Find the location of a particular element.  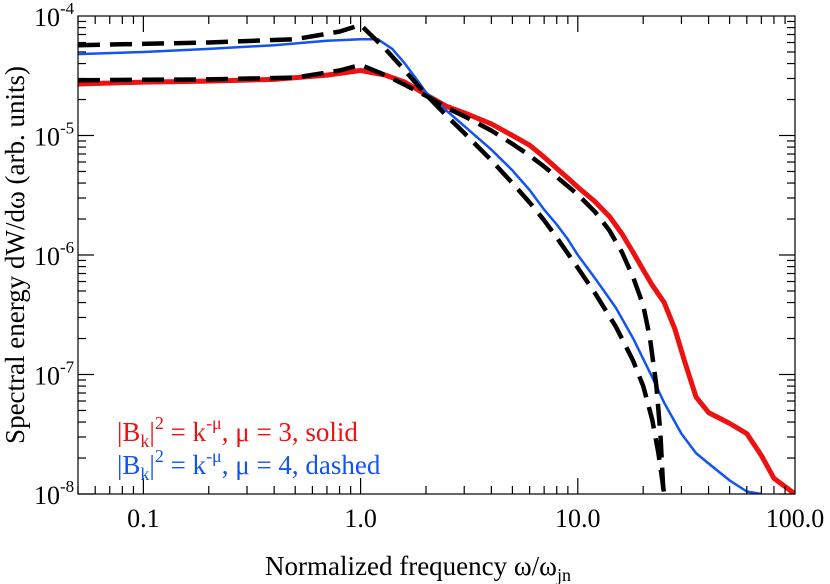

legend-entry-2: |Bk|2 = k-μ, μ = 4, dashed is located at coordinates (249, 465).